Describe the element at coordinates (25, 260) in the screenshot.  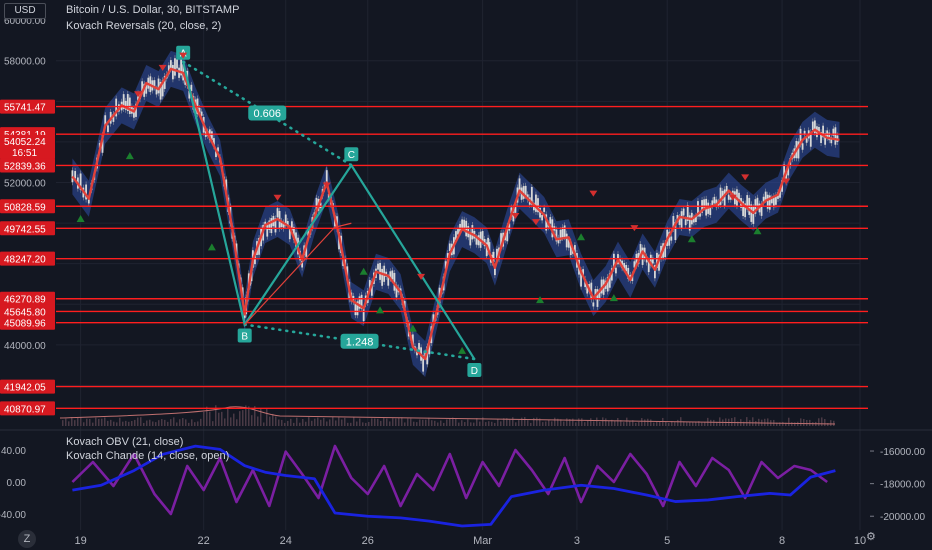
I see `price-level-label: 48247.20` at that location.